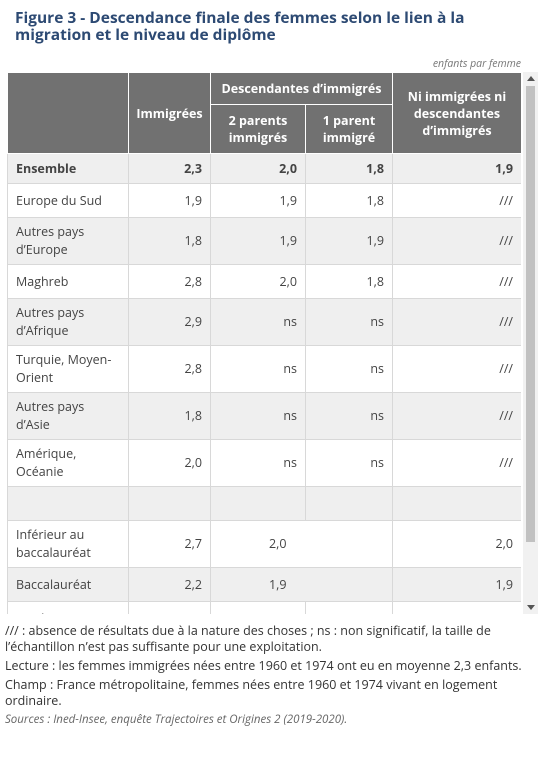  I want to click on scroll-down, so click(531, 607).